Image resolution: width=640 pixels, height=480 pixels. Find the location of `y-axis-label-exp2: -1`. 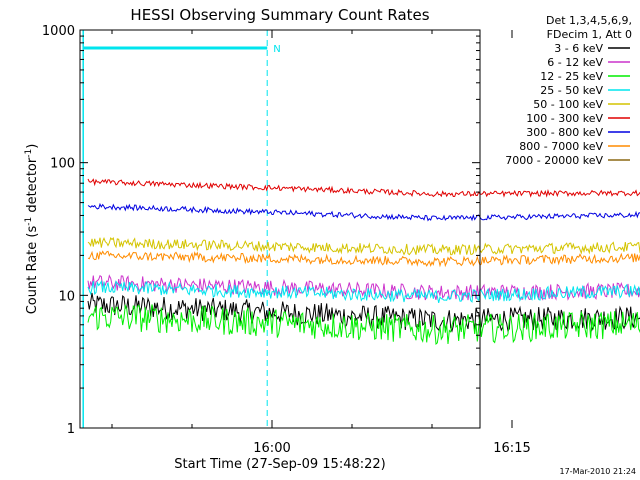

y-axis-label-exp2: -1 is located at coordinates (29, 153).